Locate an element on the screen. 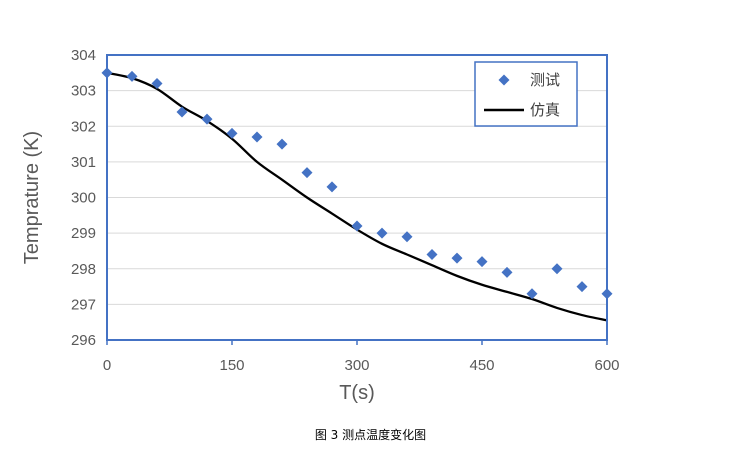 The image size is (741, 451). y-tick-label: 302 is located at coordinates (83, 126).